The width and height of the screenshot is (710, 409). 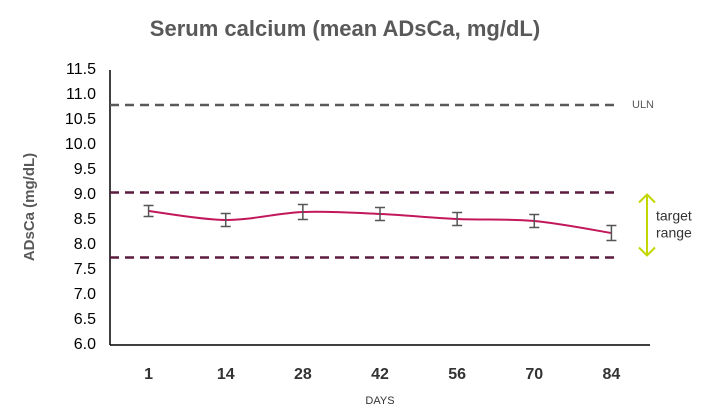 I want to click on x-tick-label: 84, so click(x=612, y=374).